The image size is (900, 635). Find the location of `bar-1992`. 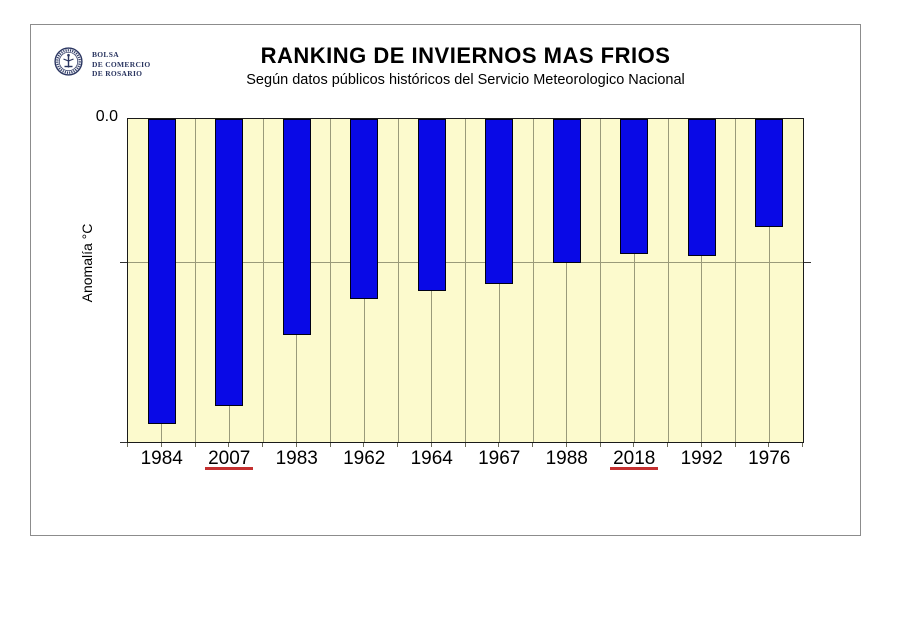

bar-1992 is located at coordinates (701, 187).